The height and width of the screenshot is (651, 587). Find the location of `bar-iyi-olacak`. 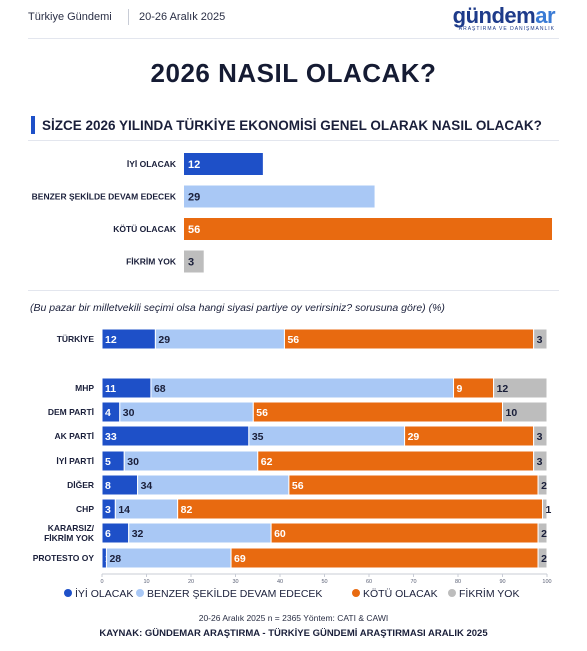

bar-iyi-olacak is located at coordinates (223, 164).